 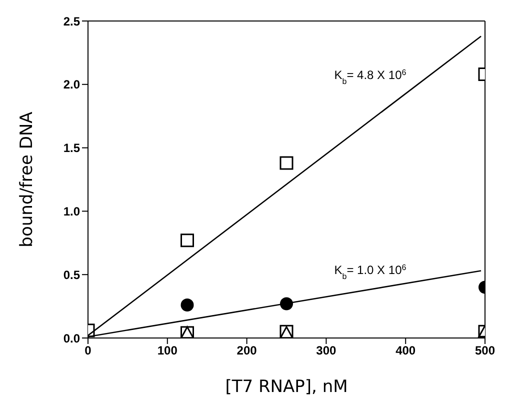 What do you see at coordinates (370, 77) in the screenshot?
I see `annotation: K$_{b}$= 4.8 X 10$^{6}$` at bounding box center [370, 77].